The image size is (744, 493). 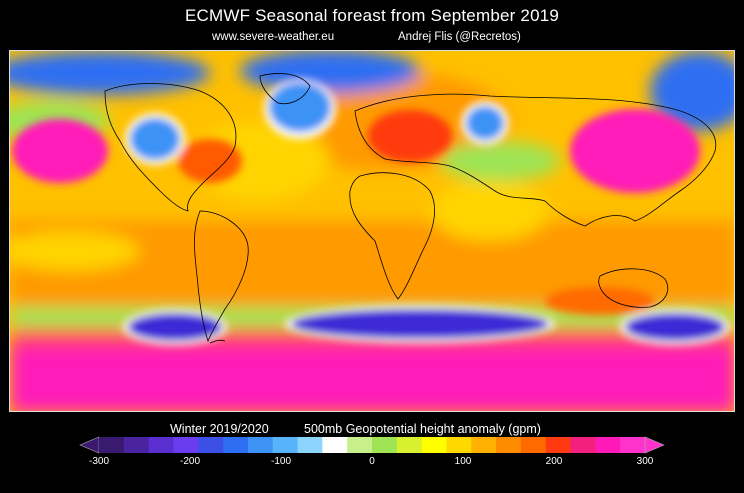 I want to click on colorbar-tick: 300, so click(x=645, y=461).